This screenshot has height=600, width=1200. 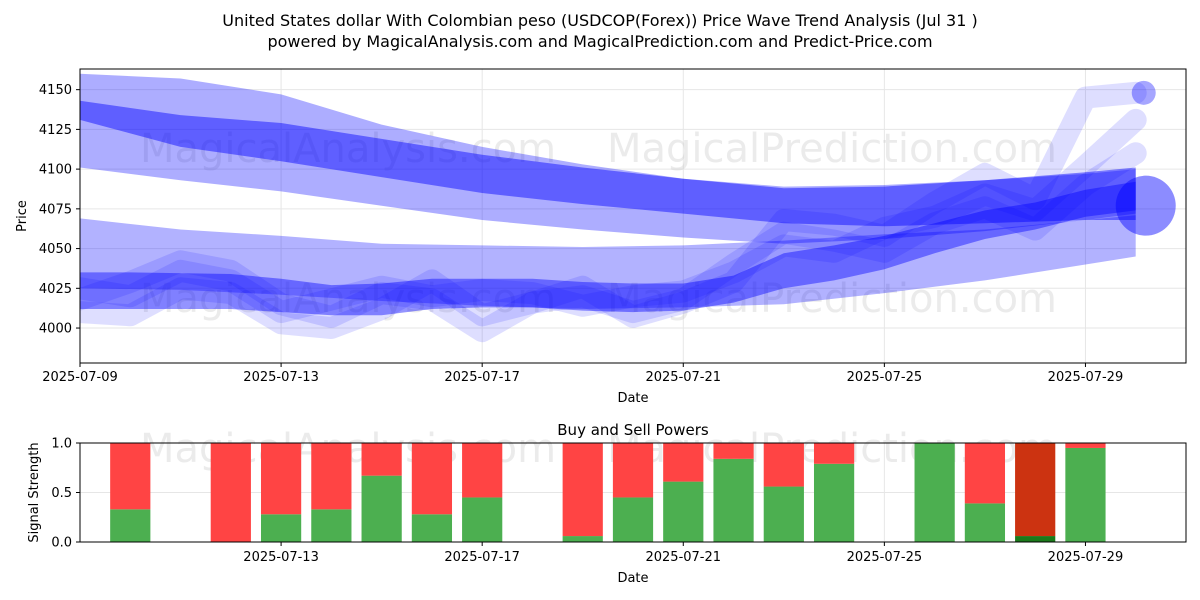 I want to click on bottom-xtick-label-1: 2025-07-17, so click(x=482, y=557).